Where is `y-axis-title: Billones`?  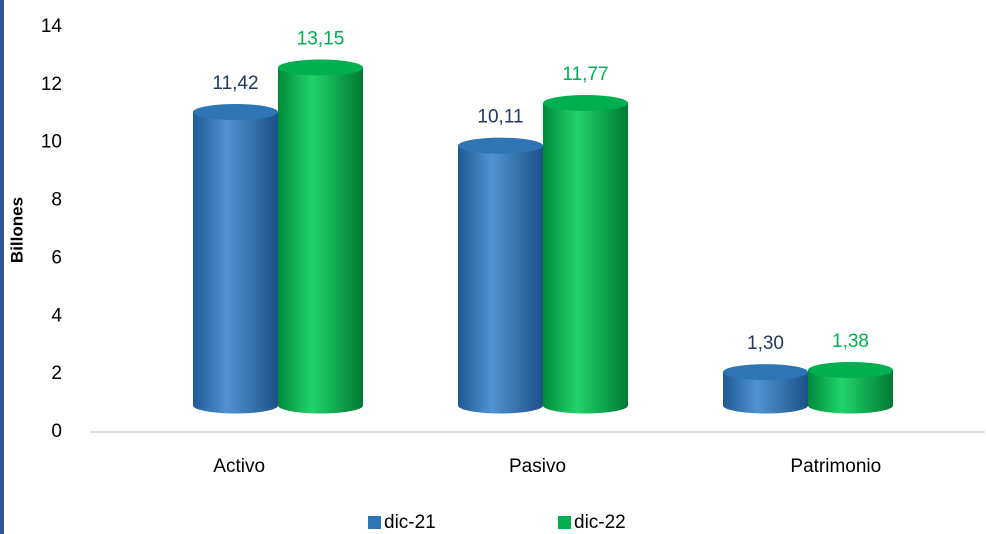
y-axis-title: Billones is located at coordinates (16, 230).